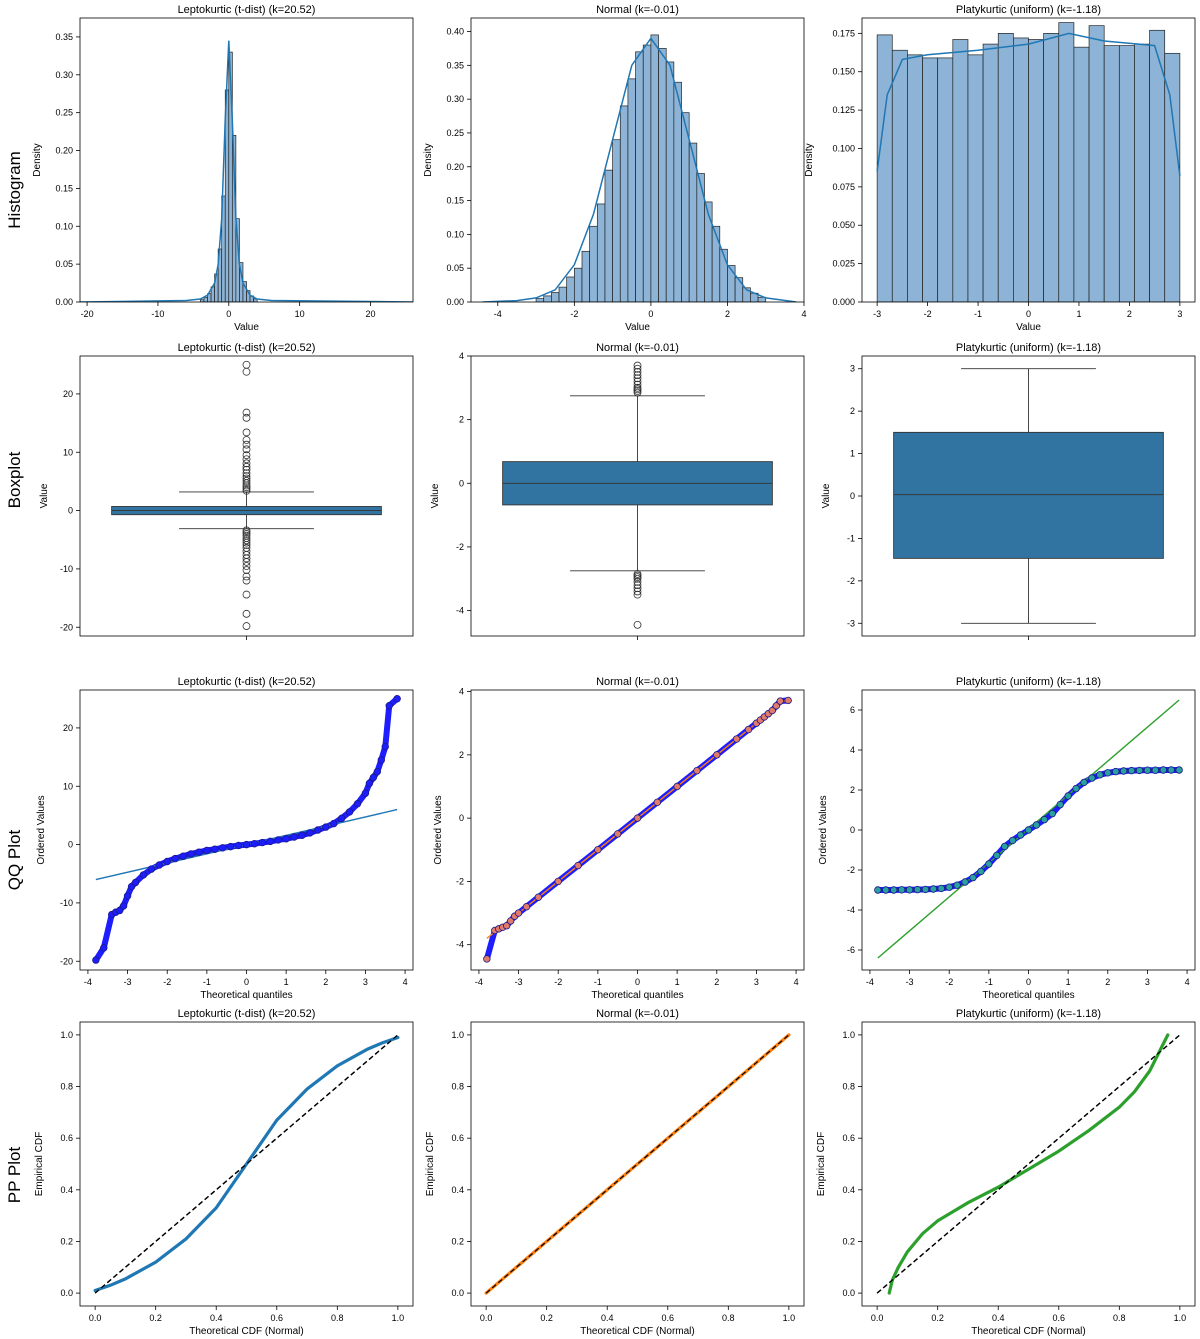 The width and height of the screenshot is (1200, 1339). What do you see at coordinates (246, 995) in the screenshot?
I see `x-axis-label: Theoretical quantiles` at bounding box center [246, 995].